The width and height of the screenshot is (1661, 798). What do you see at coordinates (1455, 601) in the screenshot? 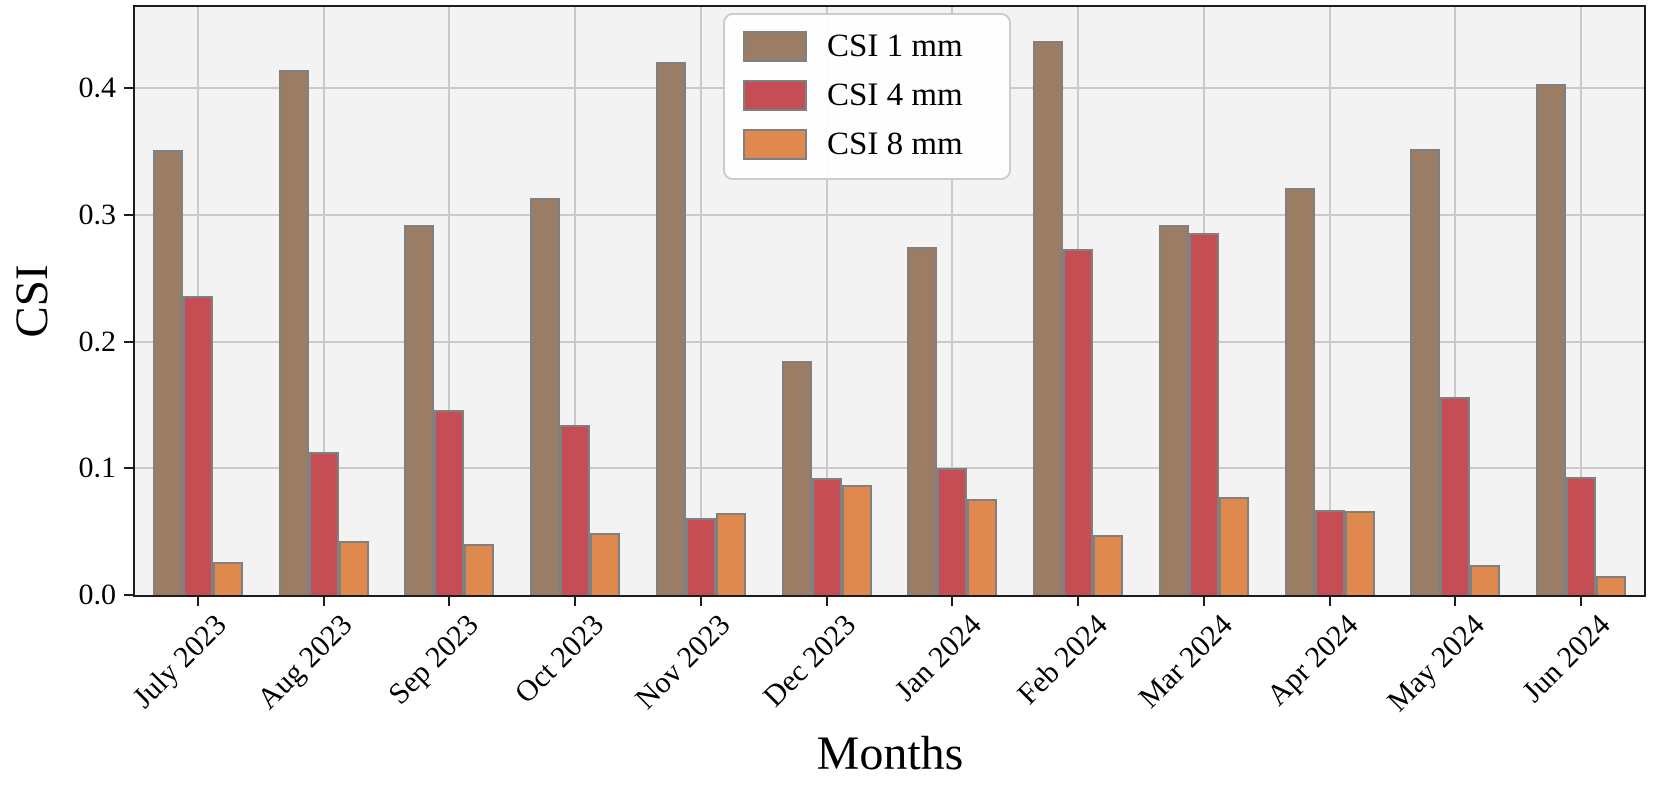
I see `x-tick-mark-may-2024` at bounding box center [1455, 601].